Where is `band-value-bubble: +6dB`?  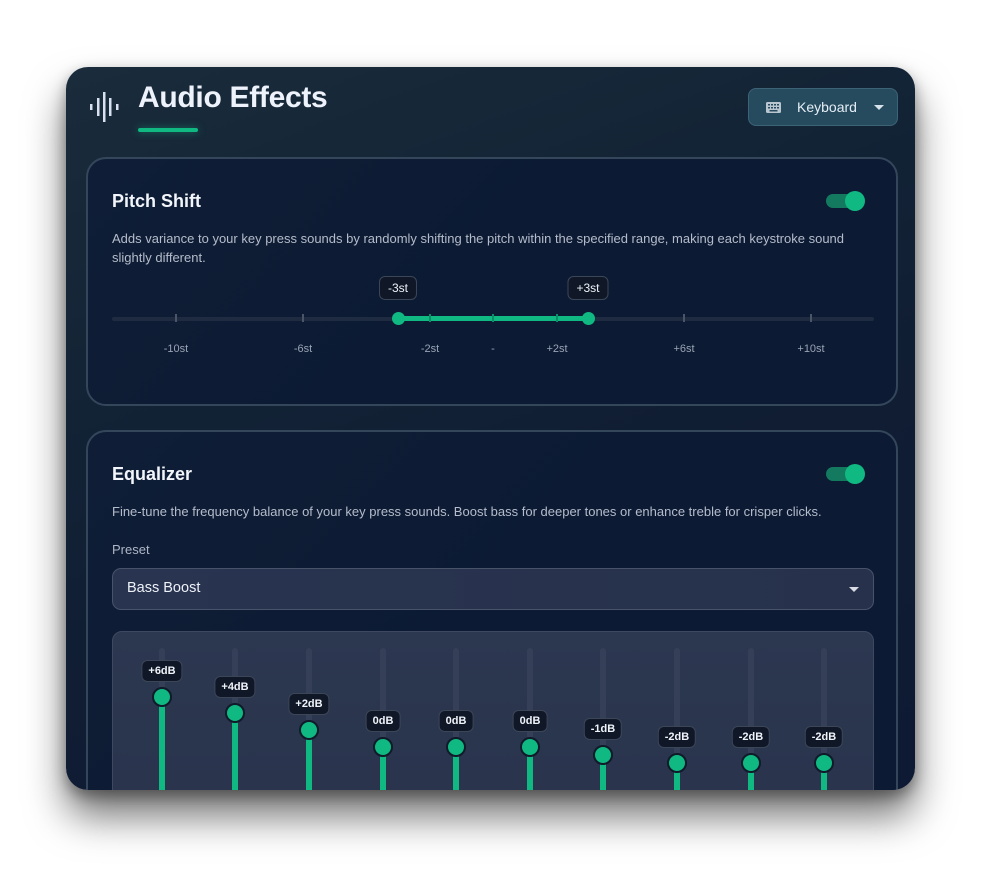
band-value-bubble: +6dB is located at coordinates (162, 671).